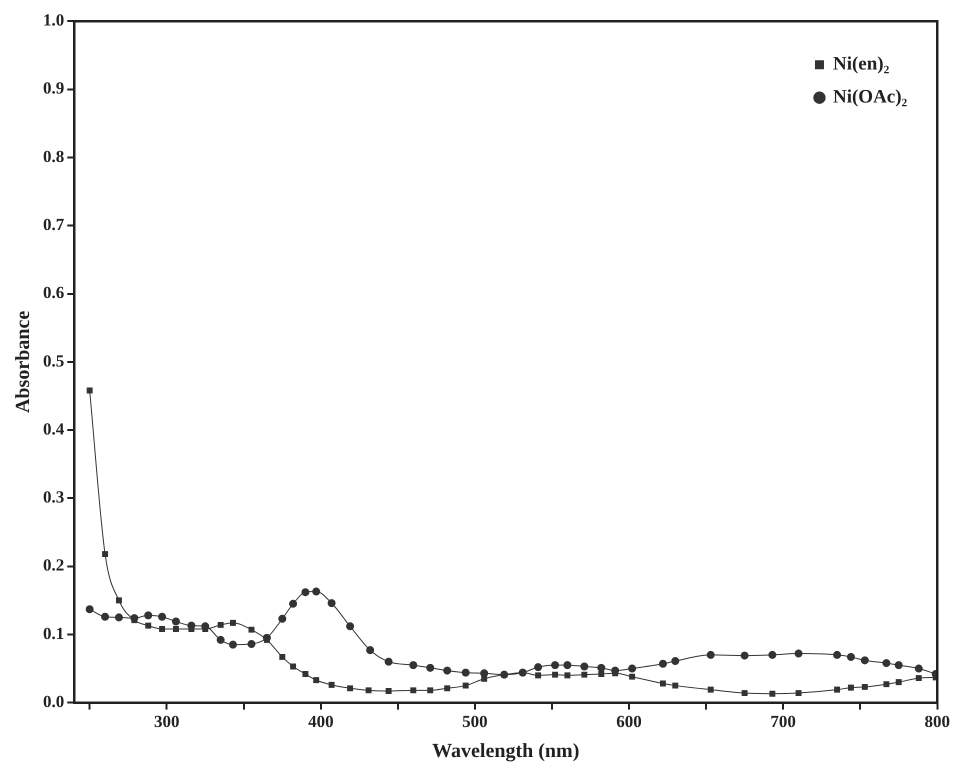 This screenshot has height=778, width=961. What do you see at coordinates (861, 64) in the screenshot?
I see `legend-label: Ni(en)₂` at bounding box center [861, 64].